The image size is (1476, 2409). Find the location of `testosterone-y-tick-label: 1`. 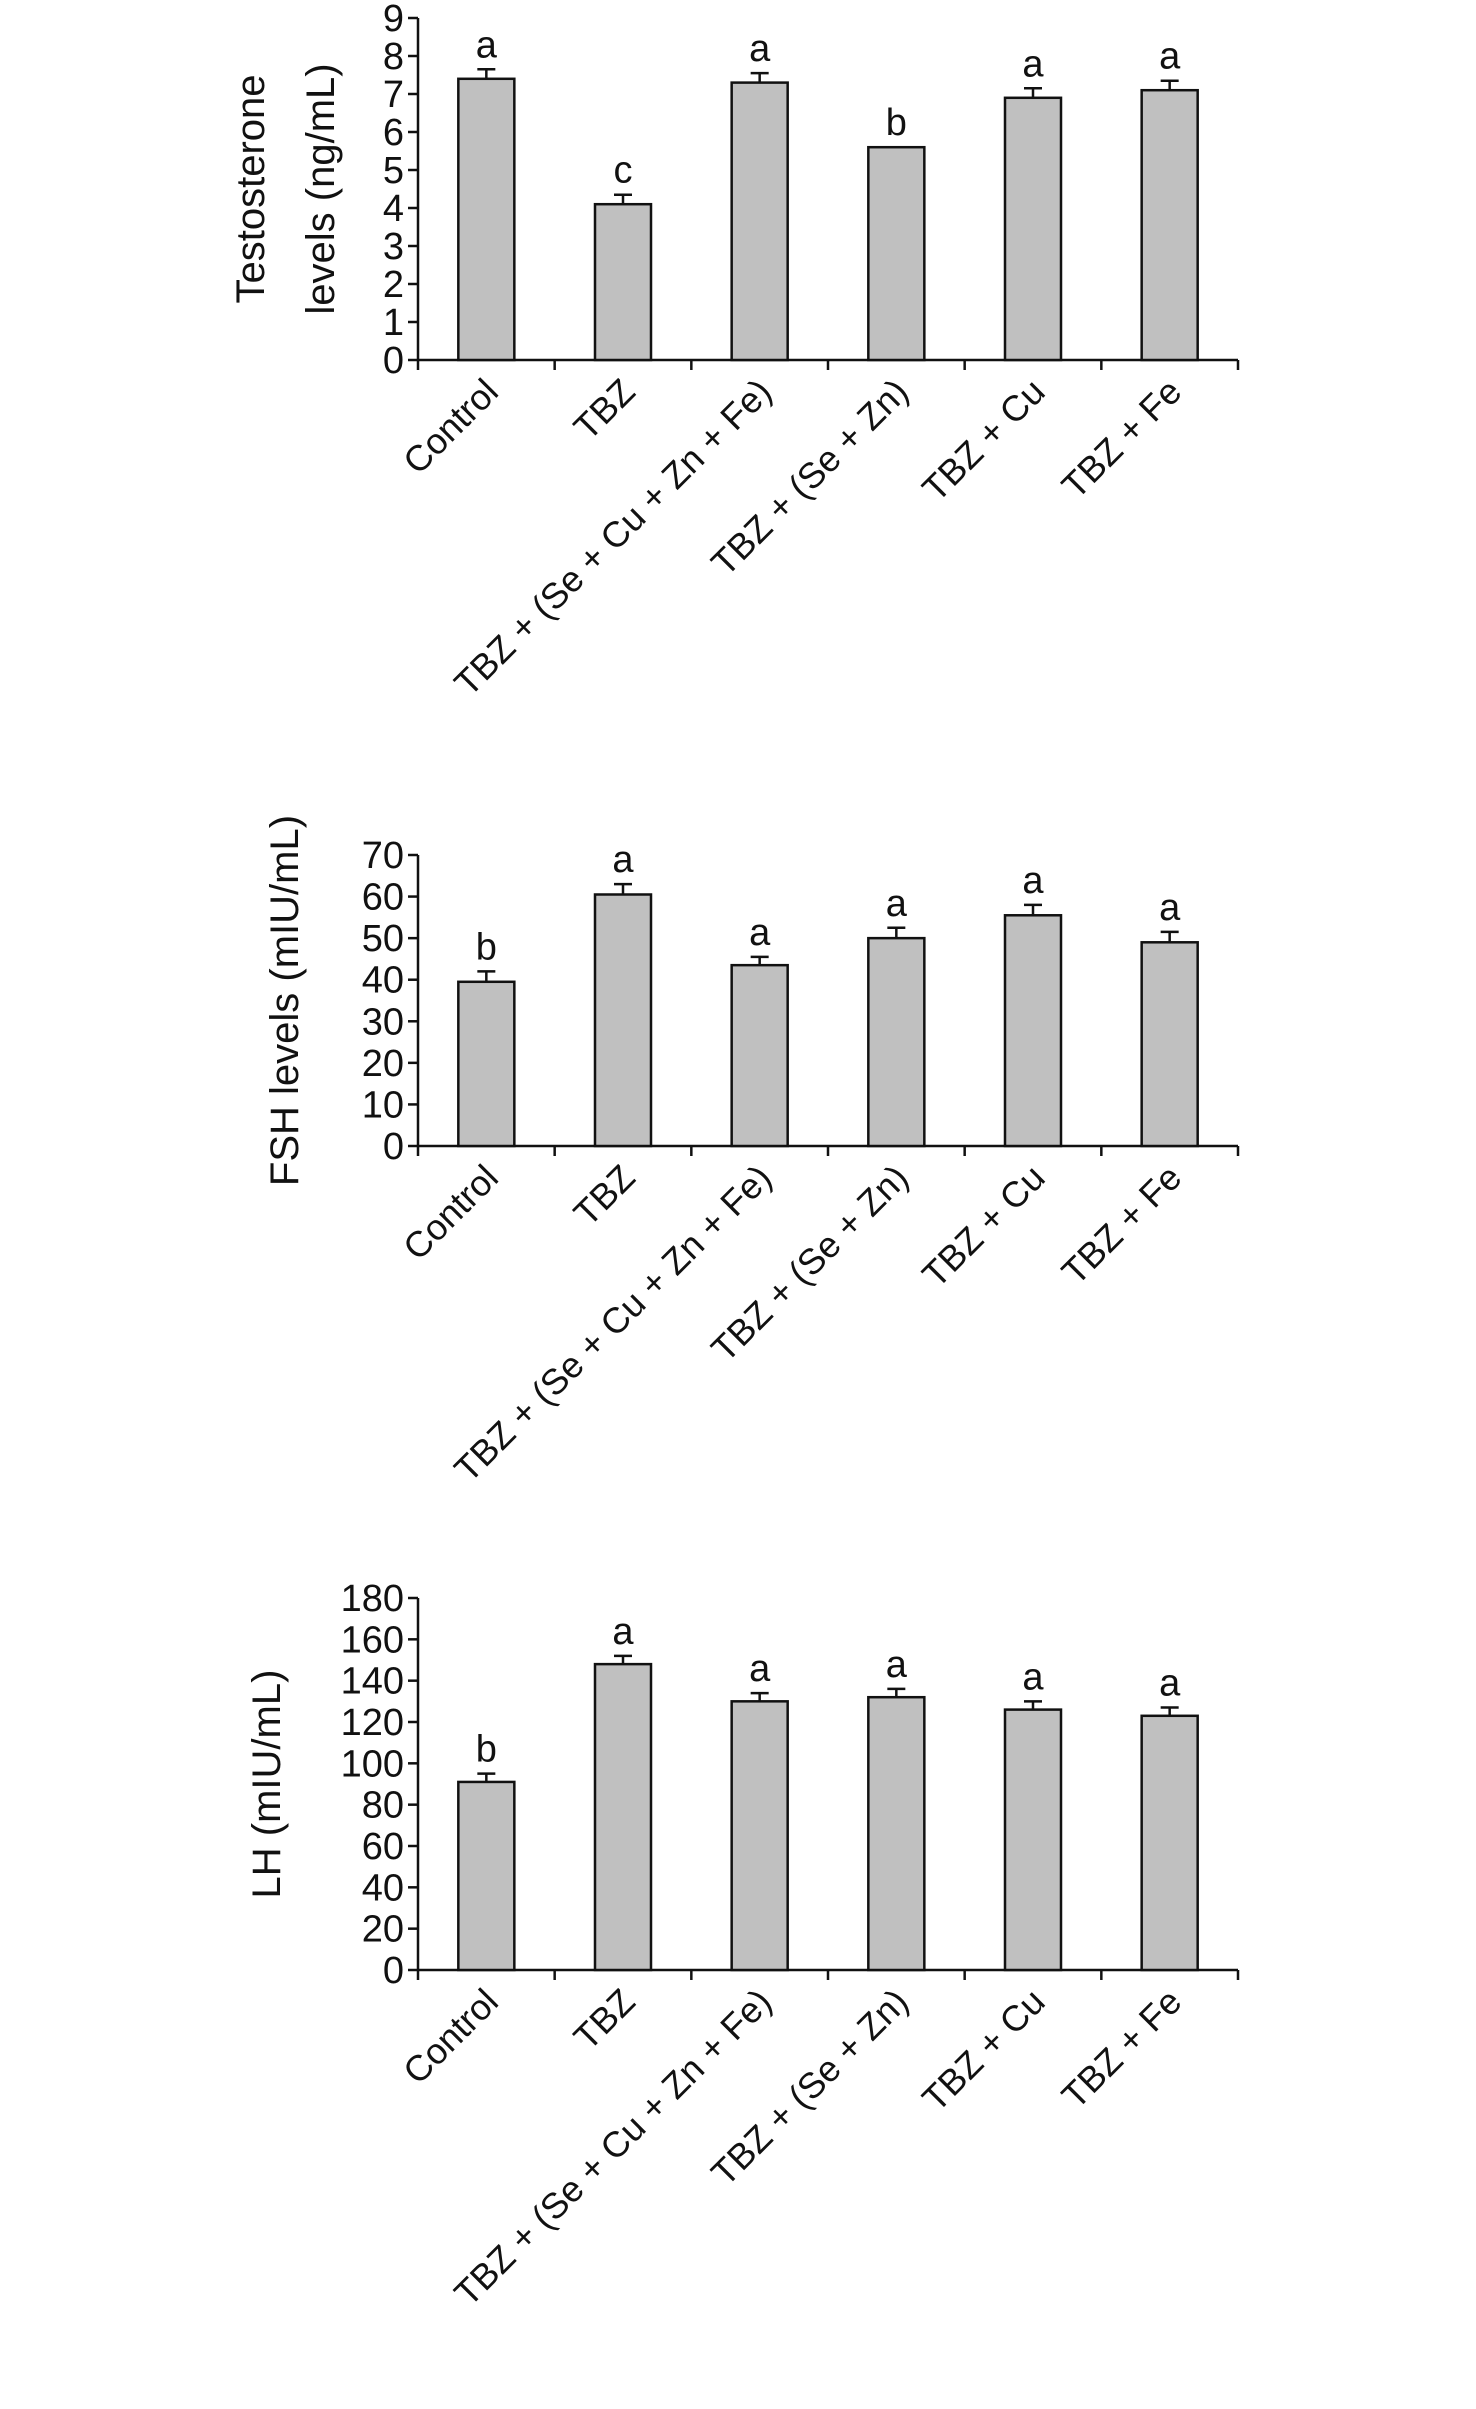

testosterone-y-tick-label: 1 is located at coordinates (393, 323).